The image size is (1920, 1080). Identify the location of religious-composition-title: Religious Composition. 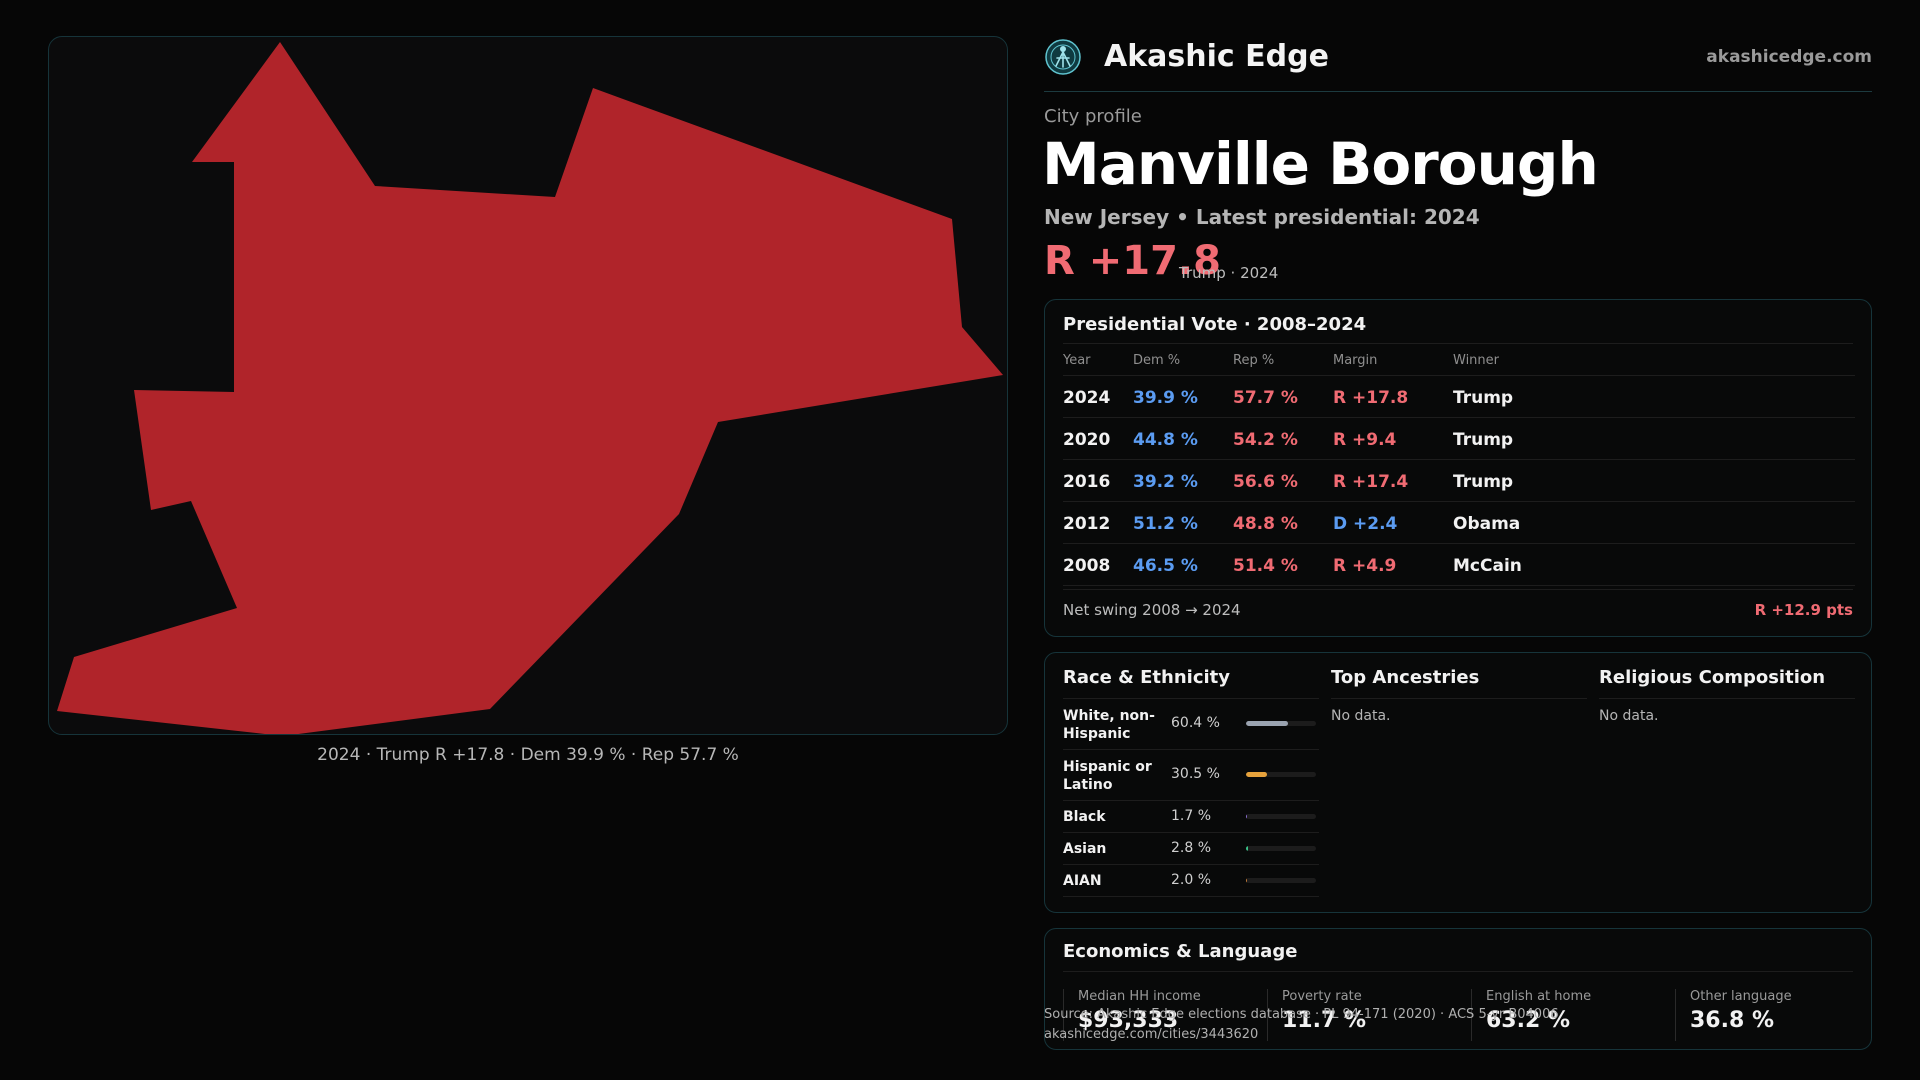
(1727, 683).